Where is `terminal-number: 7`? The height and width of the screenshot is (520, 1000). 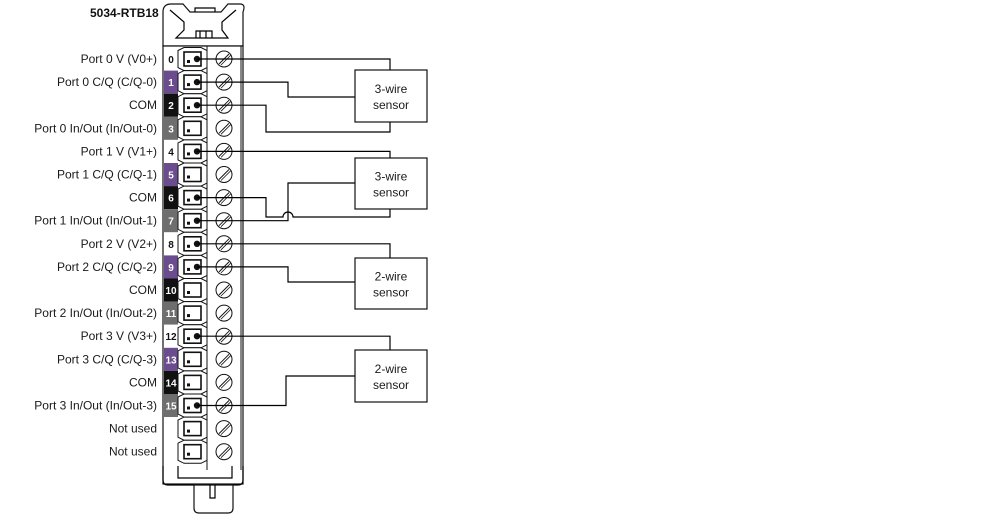
terminal-number: 7 is located at coordinates (171, 222).